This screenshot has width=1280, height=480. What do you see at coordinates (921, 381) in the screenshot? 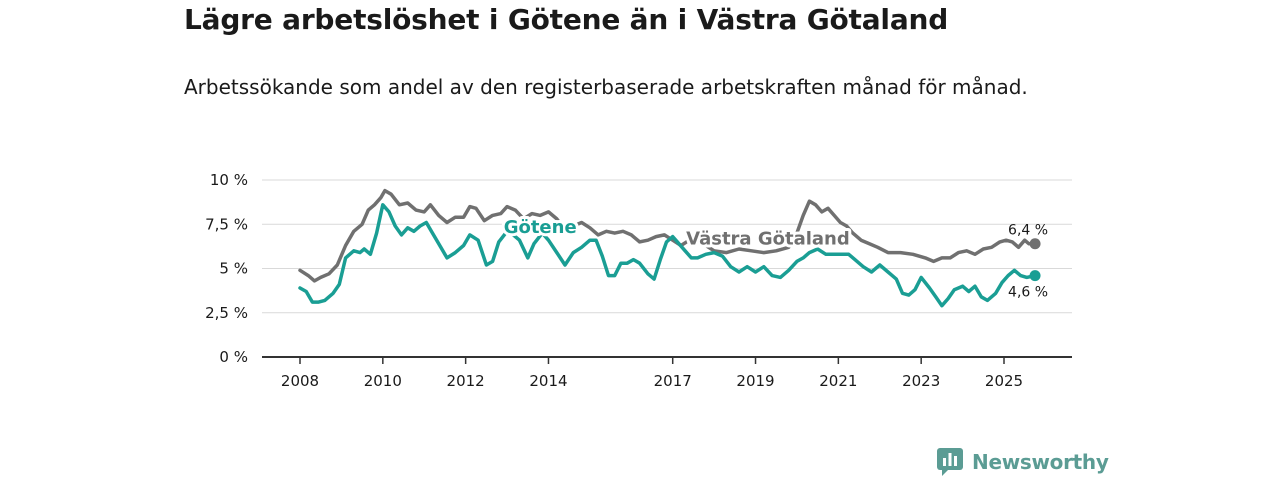
I see `x-tick-label: 2023` at bounding box center [921, 381].